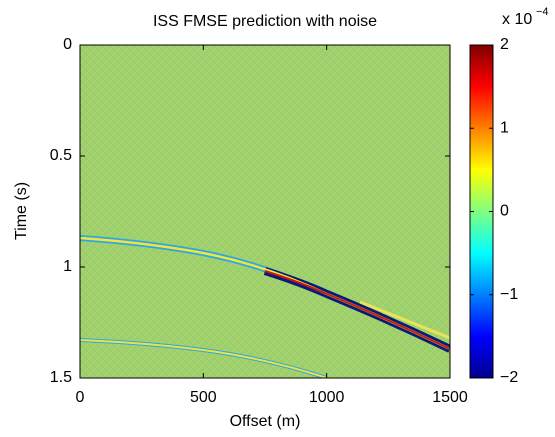  Describe the element at coordinates (67, 266) in the screenshot. I see `y-tick-label: 1` at that location.